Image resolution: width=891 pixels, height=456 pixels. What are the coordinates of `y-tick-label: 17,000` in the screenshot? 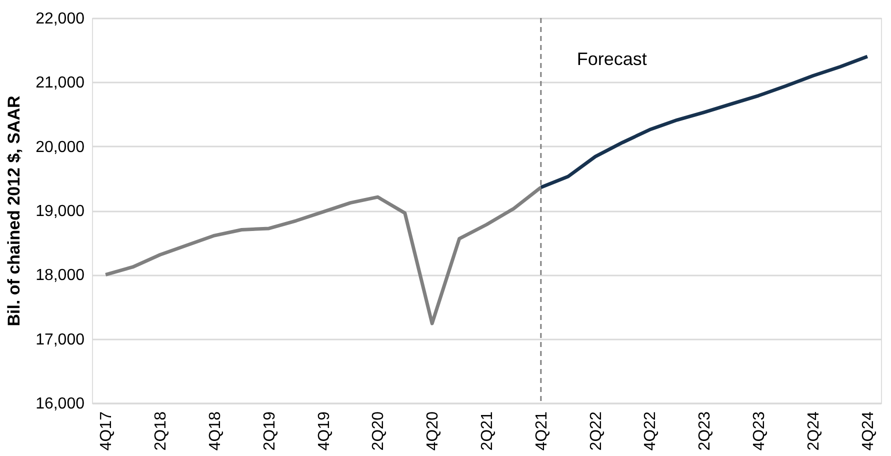 It's located at (60, 339).